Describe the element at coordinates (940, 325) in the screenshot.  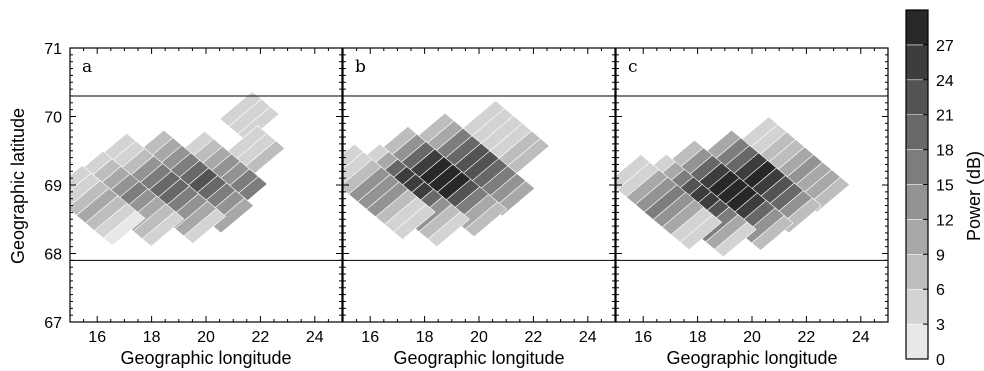
I see `colorbar-tick-label: 3` at that location.